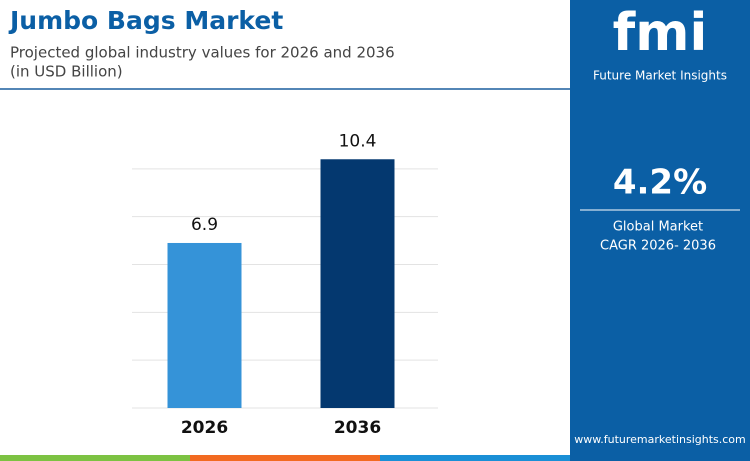 The image size is (750, 461). I want to click on brand: Future Market Insights, so click(660, 76).